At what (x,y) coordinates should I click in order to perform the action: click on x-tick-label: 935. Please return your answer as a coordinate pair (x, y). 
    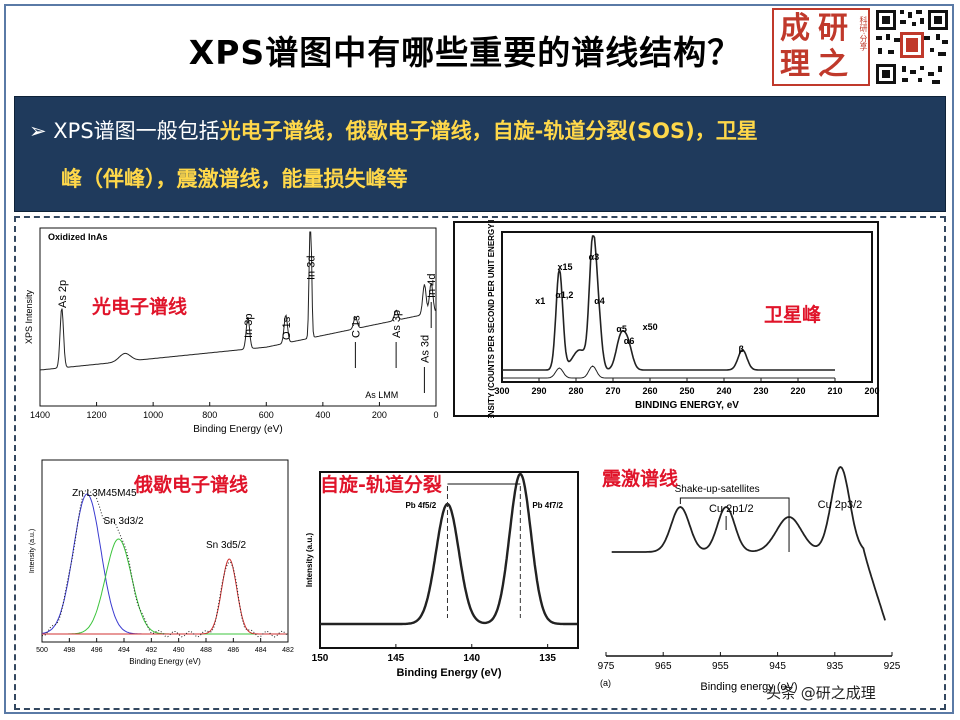
    Looking at the image, I should click on (834, 666).